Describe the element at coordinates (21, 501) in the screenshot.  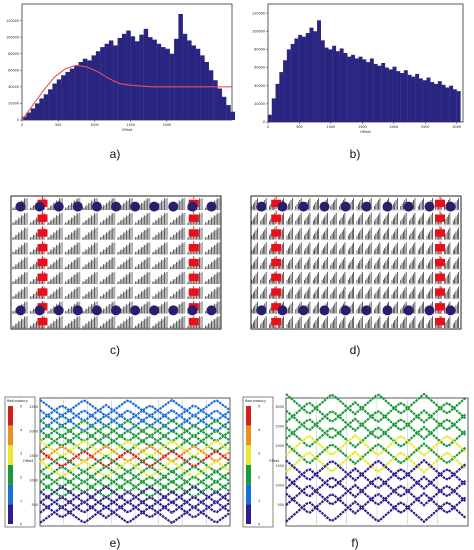
I see `colorbar-tick: 1` at that location.